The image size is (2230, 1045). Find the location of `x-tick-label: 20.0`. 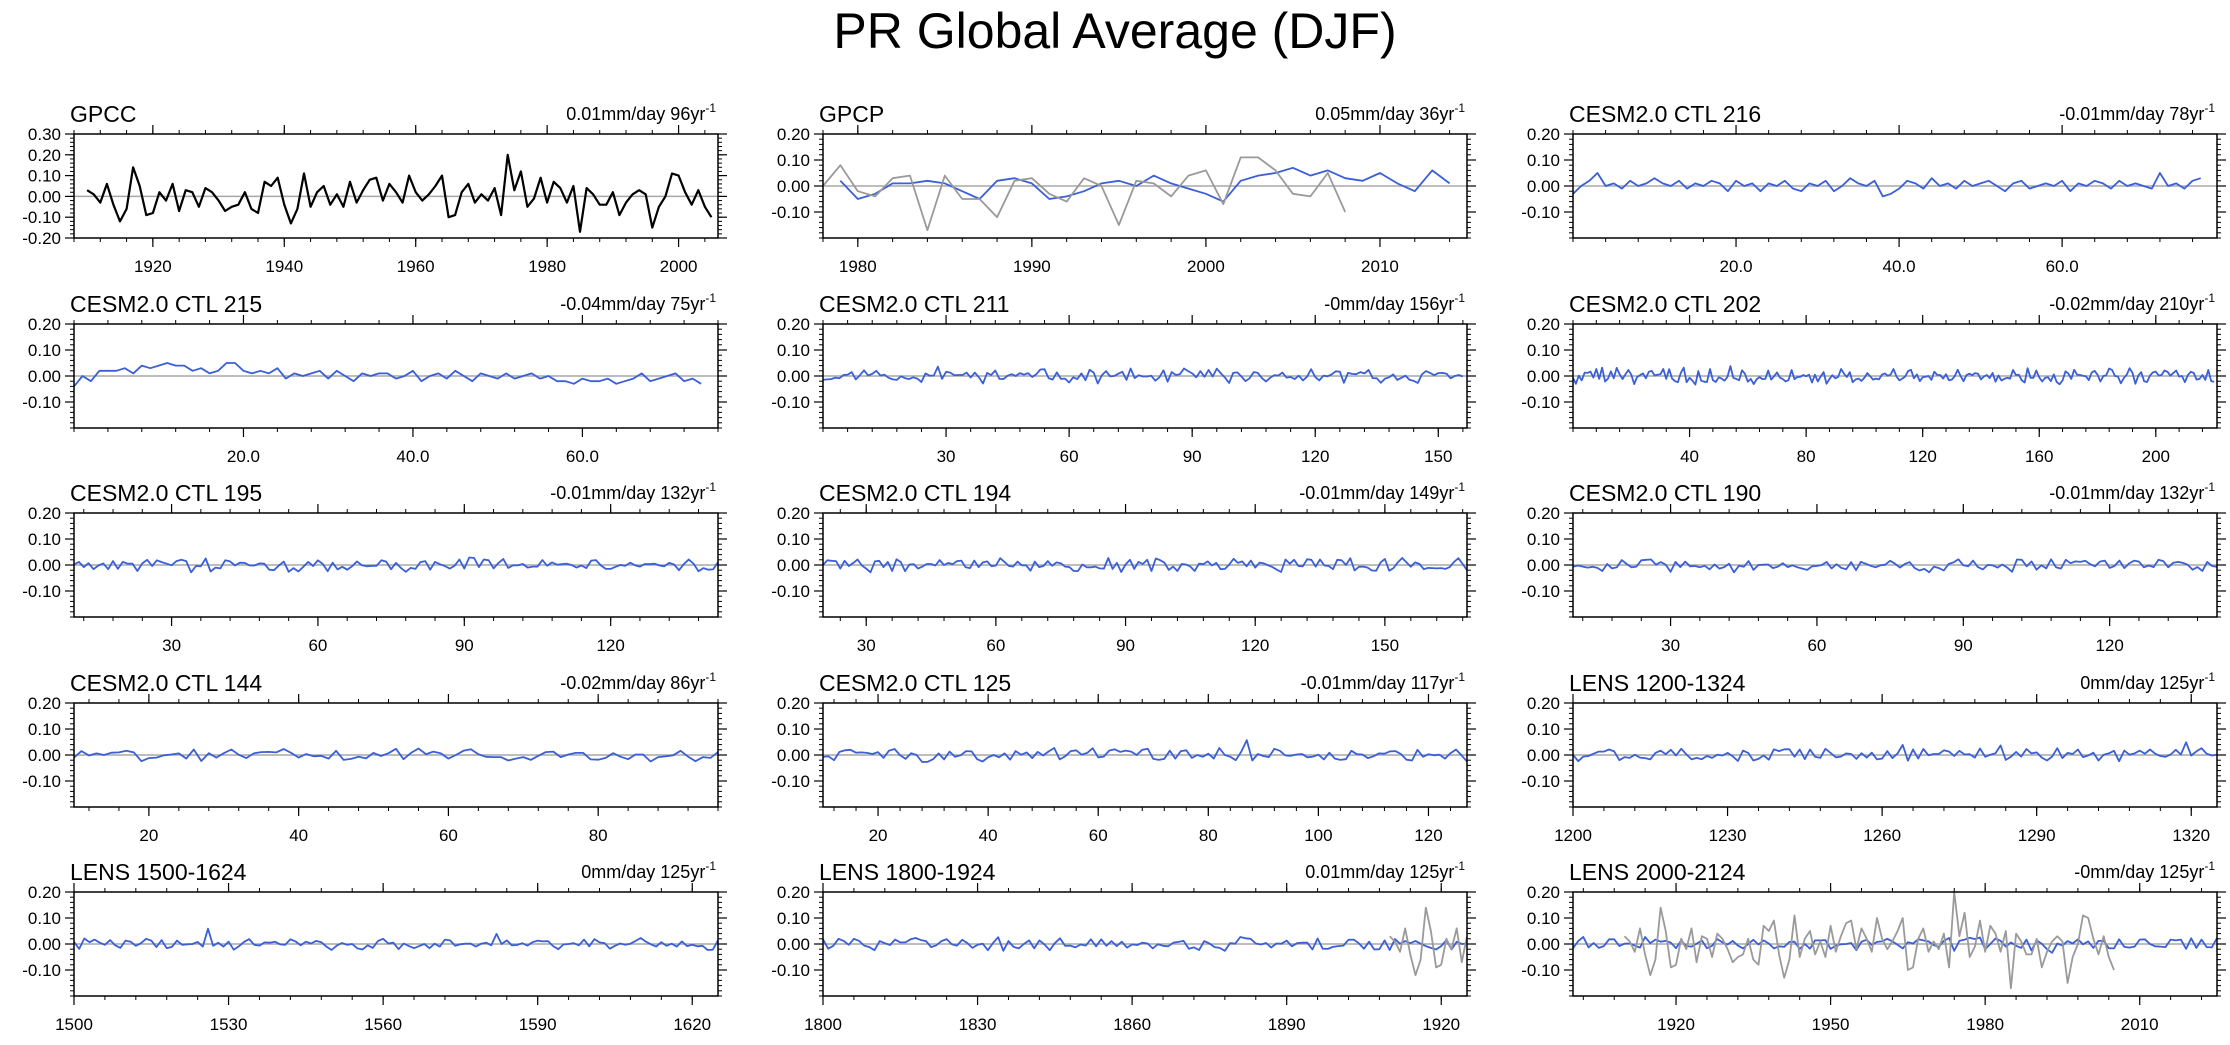

x-tick-label: 20.0 is located at coordinates (1735, 266).